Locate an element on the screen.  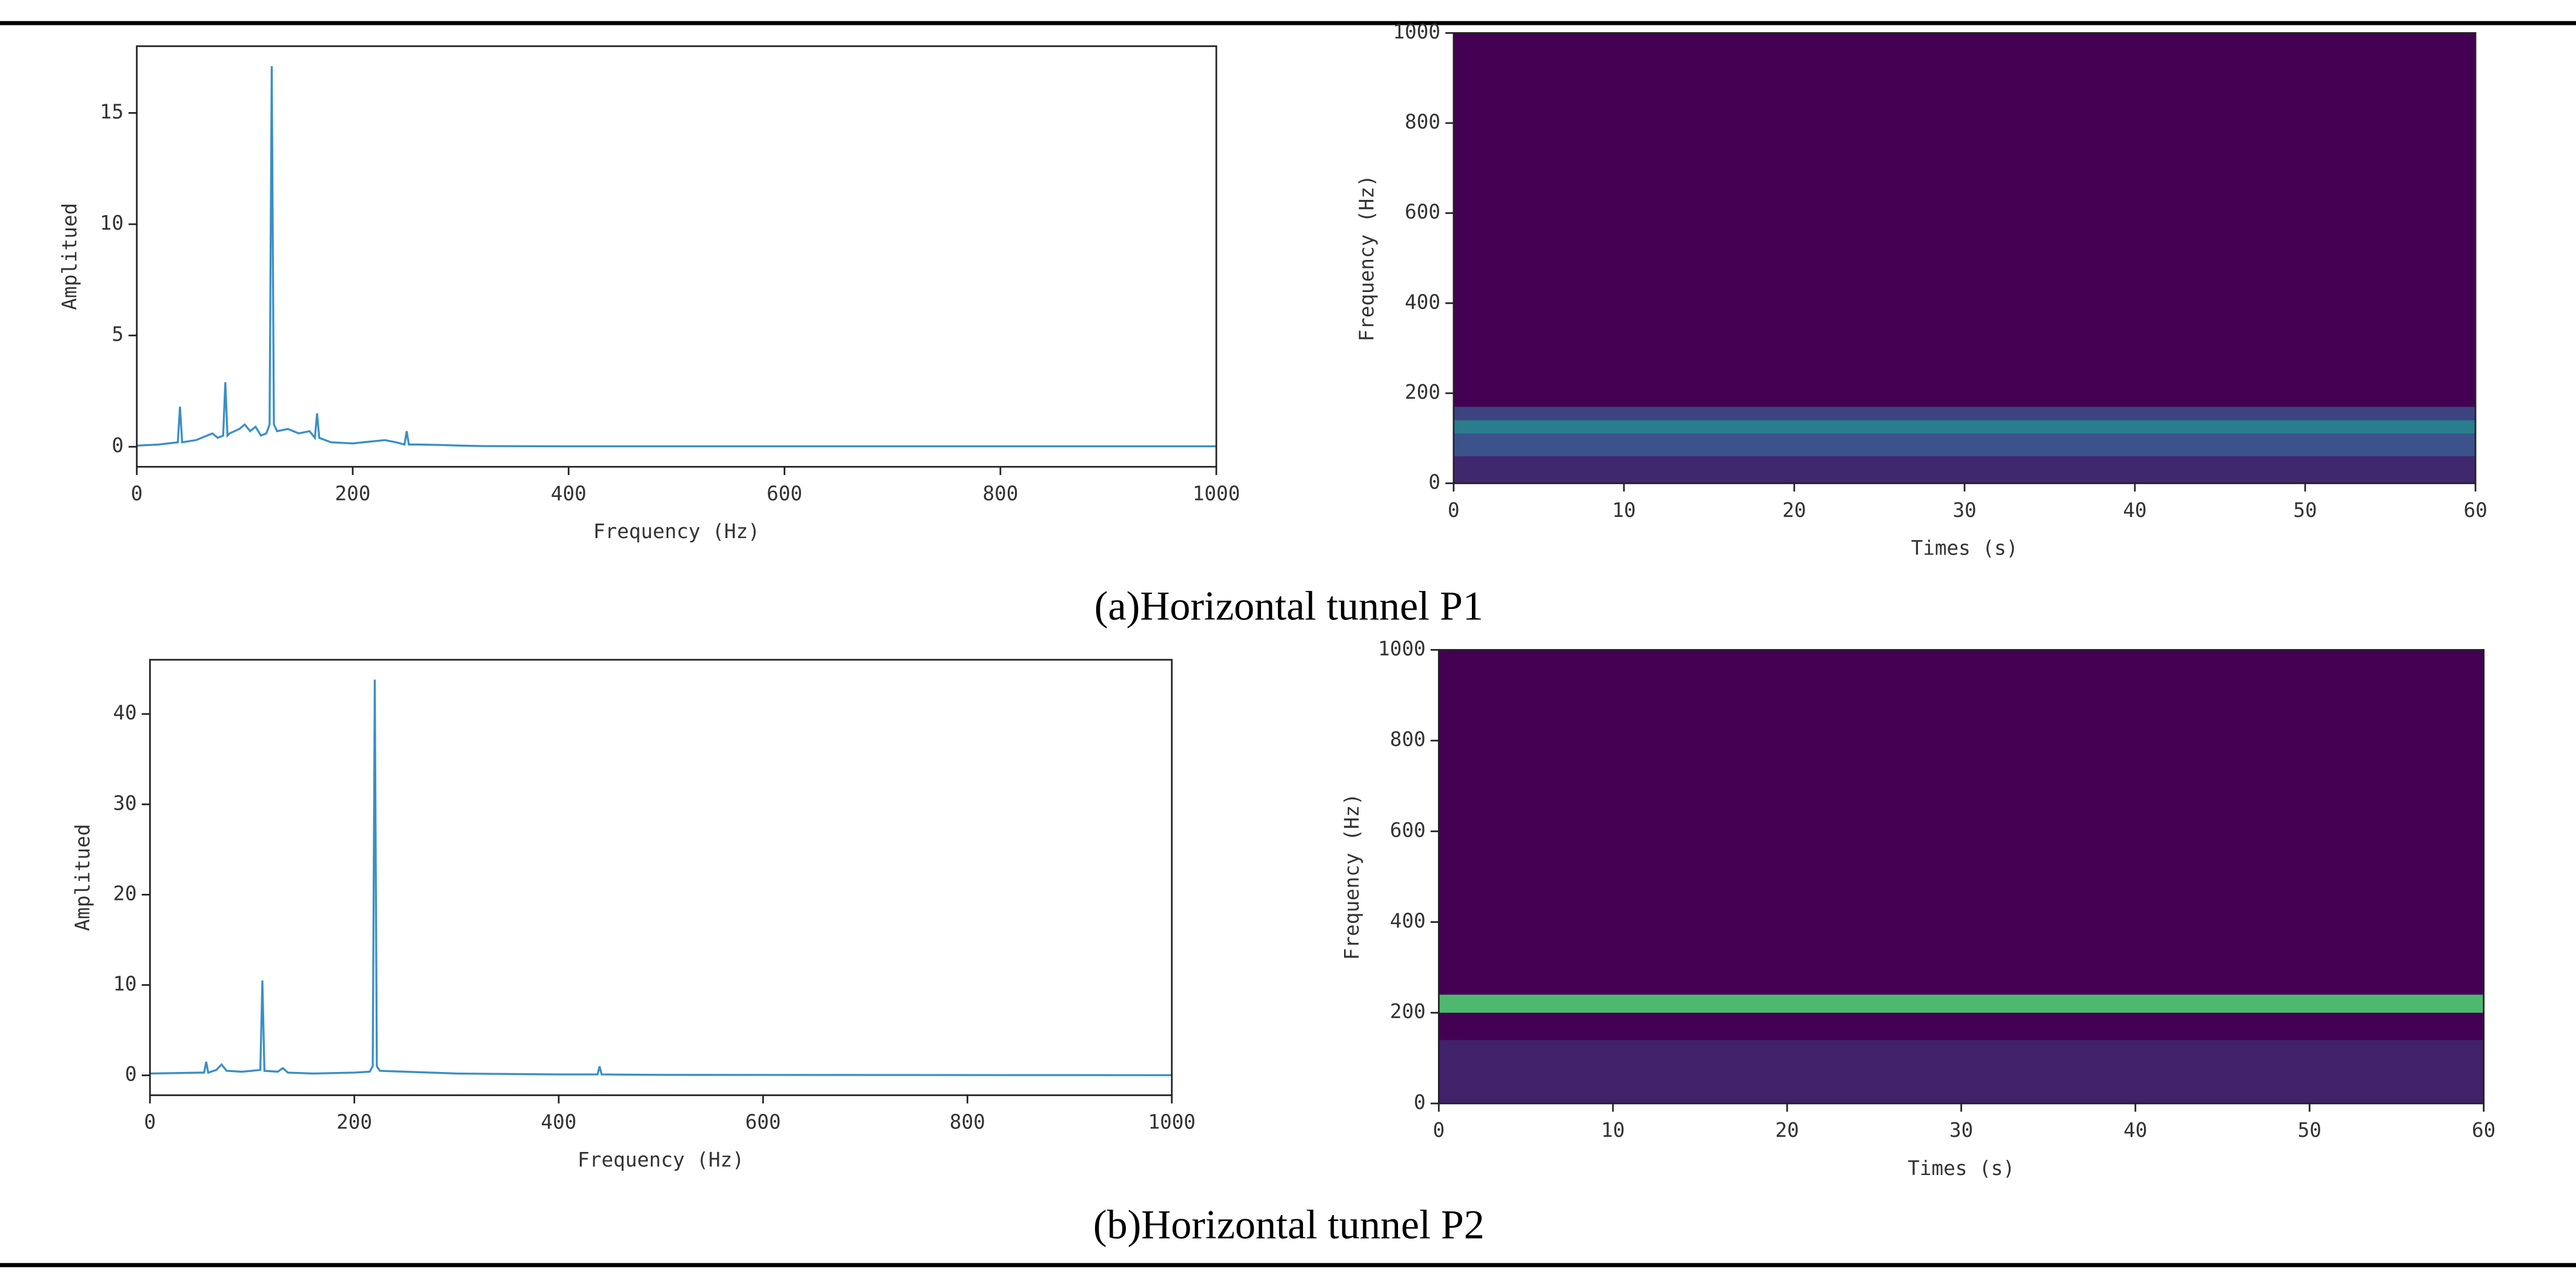
y-tick-label: 15 is located at coordinates (112, 111).